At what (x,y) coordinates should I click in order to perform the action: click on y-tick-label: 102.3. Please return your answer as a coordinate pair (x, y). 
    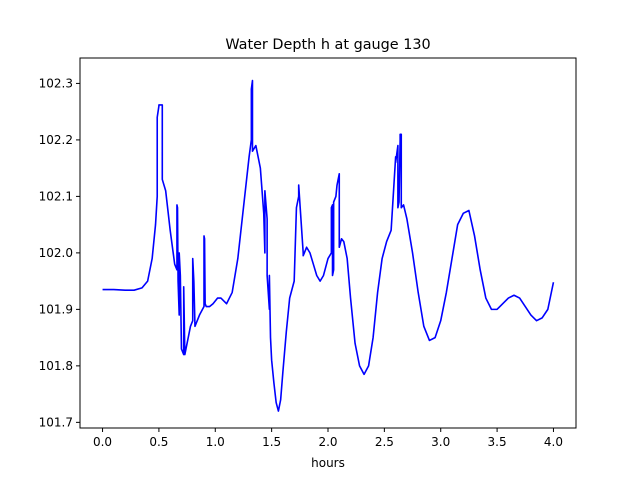
    Looking at the image, I should click on (56, 83).